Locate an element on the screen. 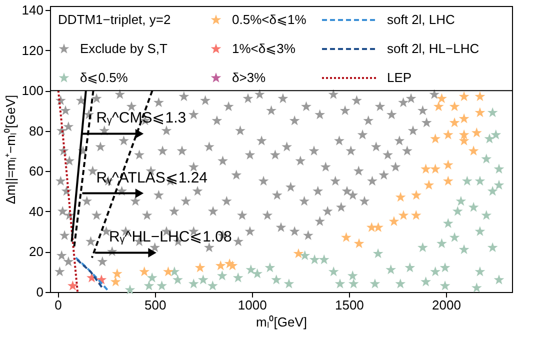 Image resolution: width=540 pixels, height=352 pixels. legend-label: LEP is located at coordinates (399, 77).